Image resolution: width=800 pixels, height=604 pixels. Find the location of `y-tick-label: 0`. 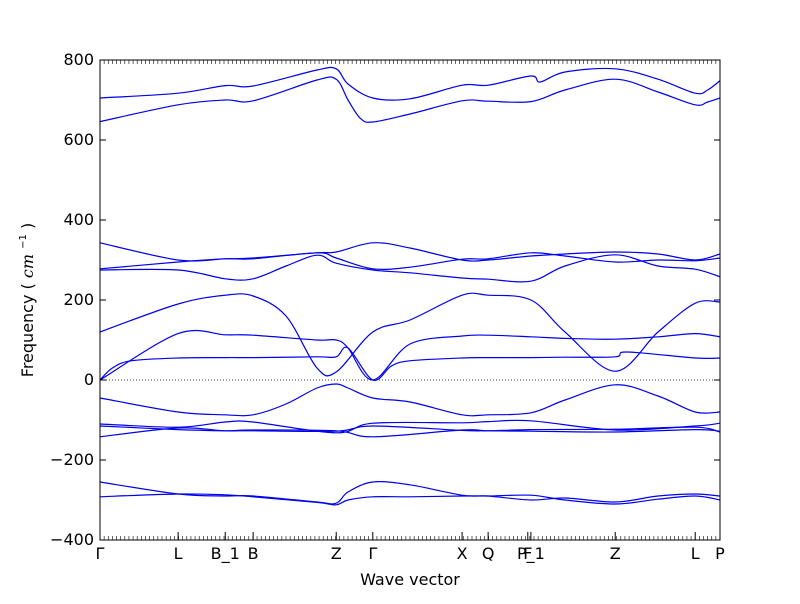

y-tick-label: 0 is located at coordinates (89, 379).